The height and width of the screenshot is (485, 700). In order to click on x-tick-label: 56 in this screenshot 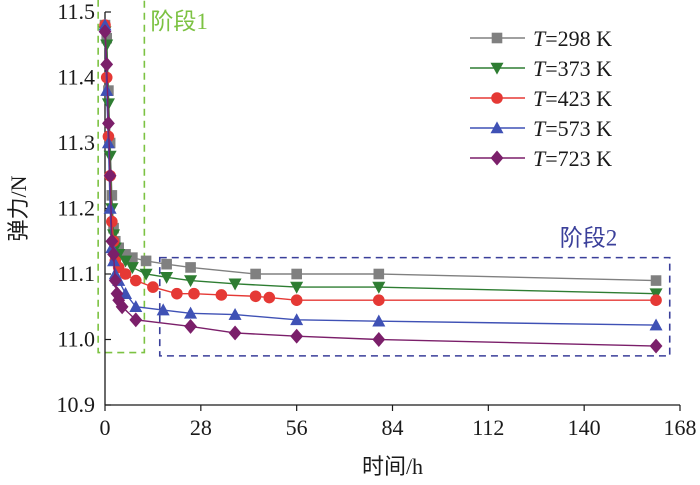, I will do `click(297, 427)`.